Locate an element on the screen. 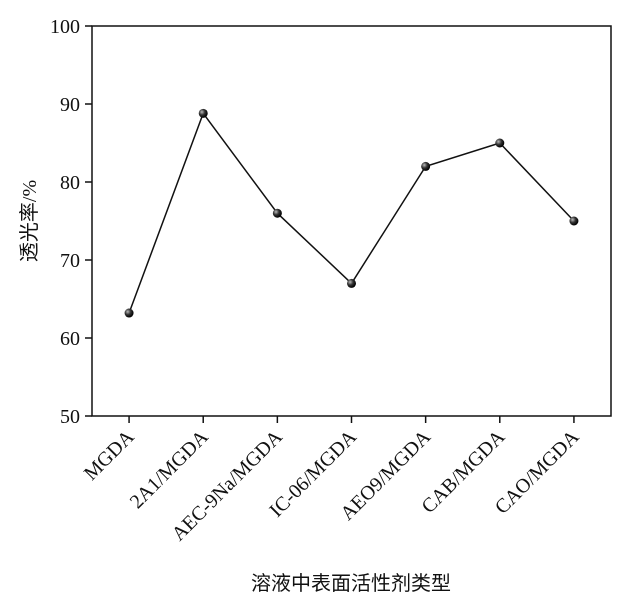  y-tick-label: 60 is located at coordinates (70, 339).